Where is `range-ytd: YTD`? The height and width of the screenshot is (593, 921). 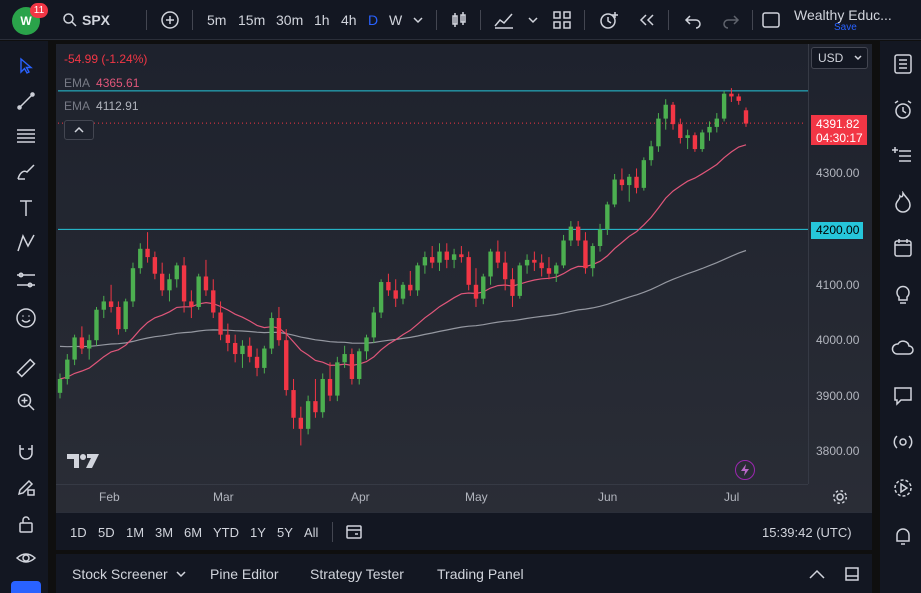 range-ytd: YTD is located at coordinates (226, 532).